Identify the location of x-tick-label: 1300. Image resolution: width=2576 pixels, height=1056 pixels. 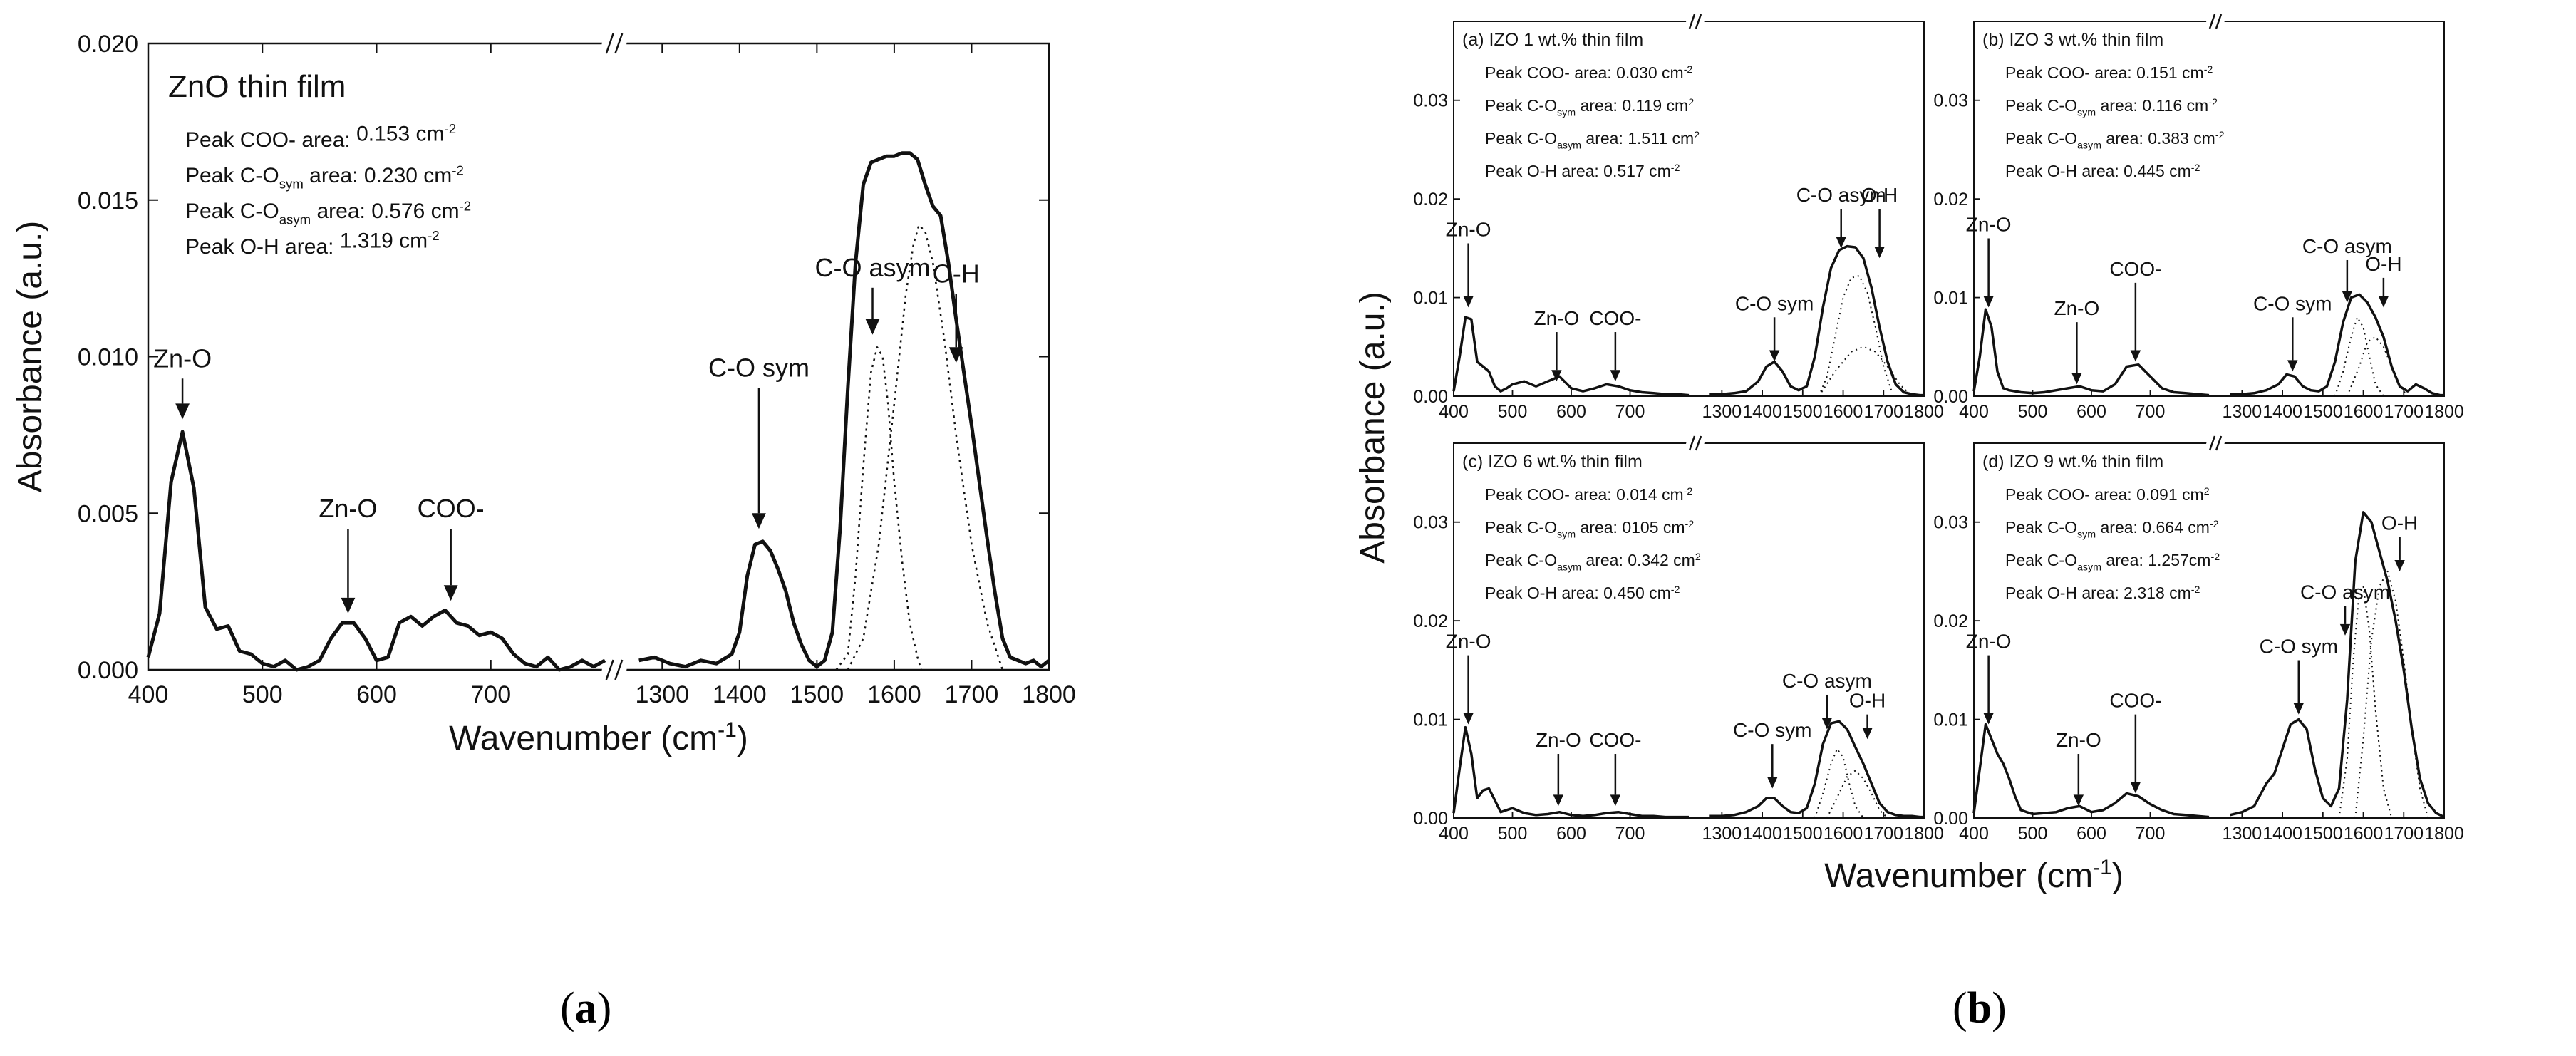
(1722, 412).